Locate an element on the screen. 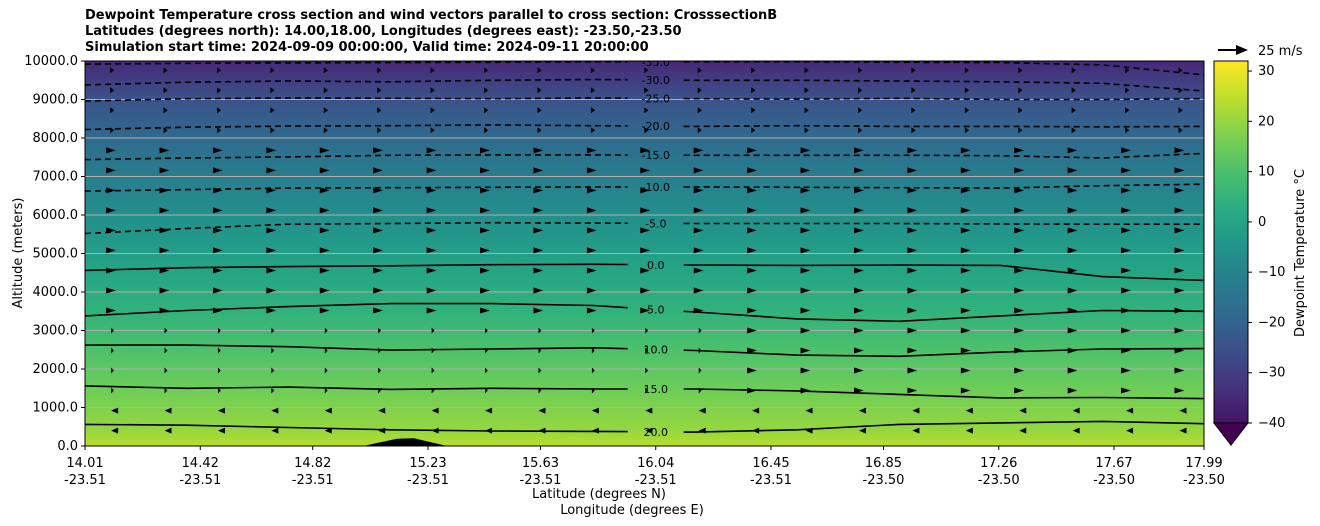 The image size is (1320, 526). x-tick-label-latitude: 16.85 is located at coordinates (883, 463).